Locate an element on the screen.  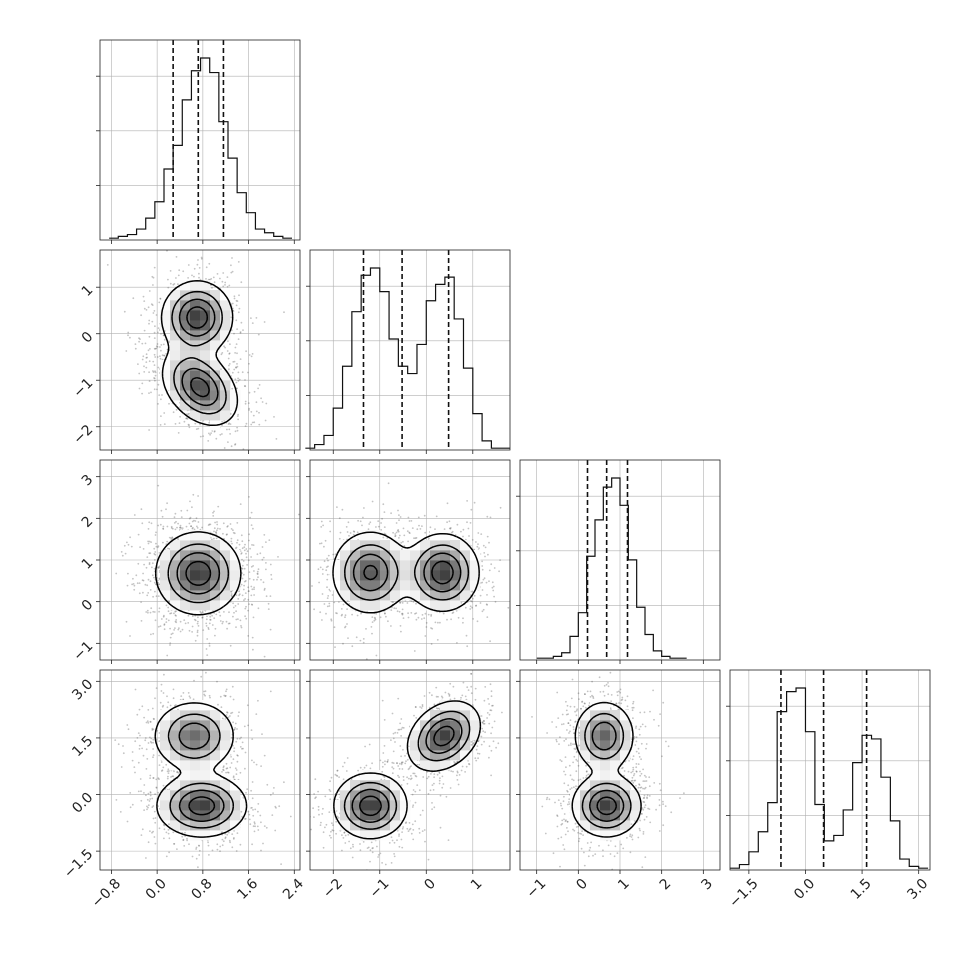
density-cells is located at coordinates (200, 355).